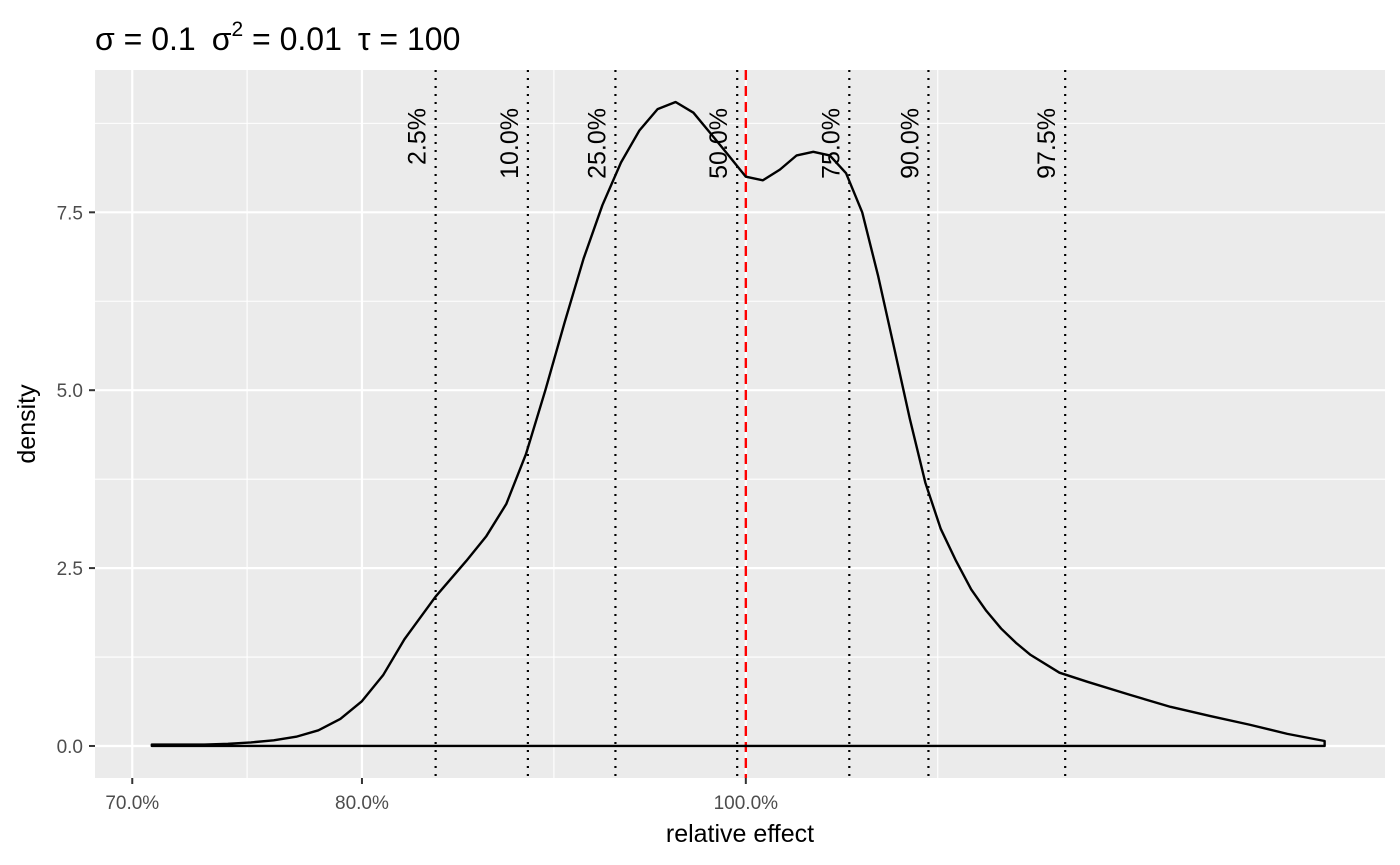 The height and width of the screenshot is (865, 1400). Describe the element at coordinates (70, 391) in the screenshot. I see `y-tick-label: 5.0` at that location.